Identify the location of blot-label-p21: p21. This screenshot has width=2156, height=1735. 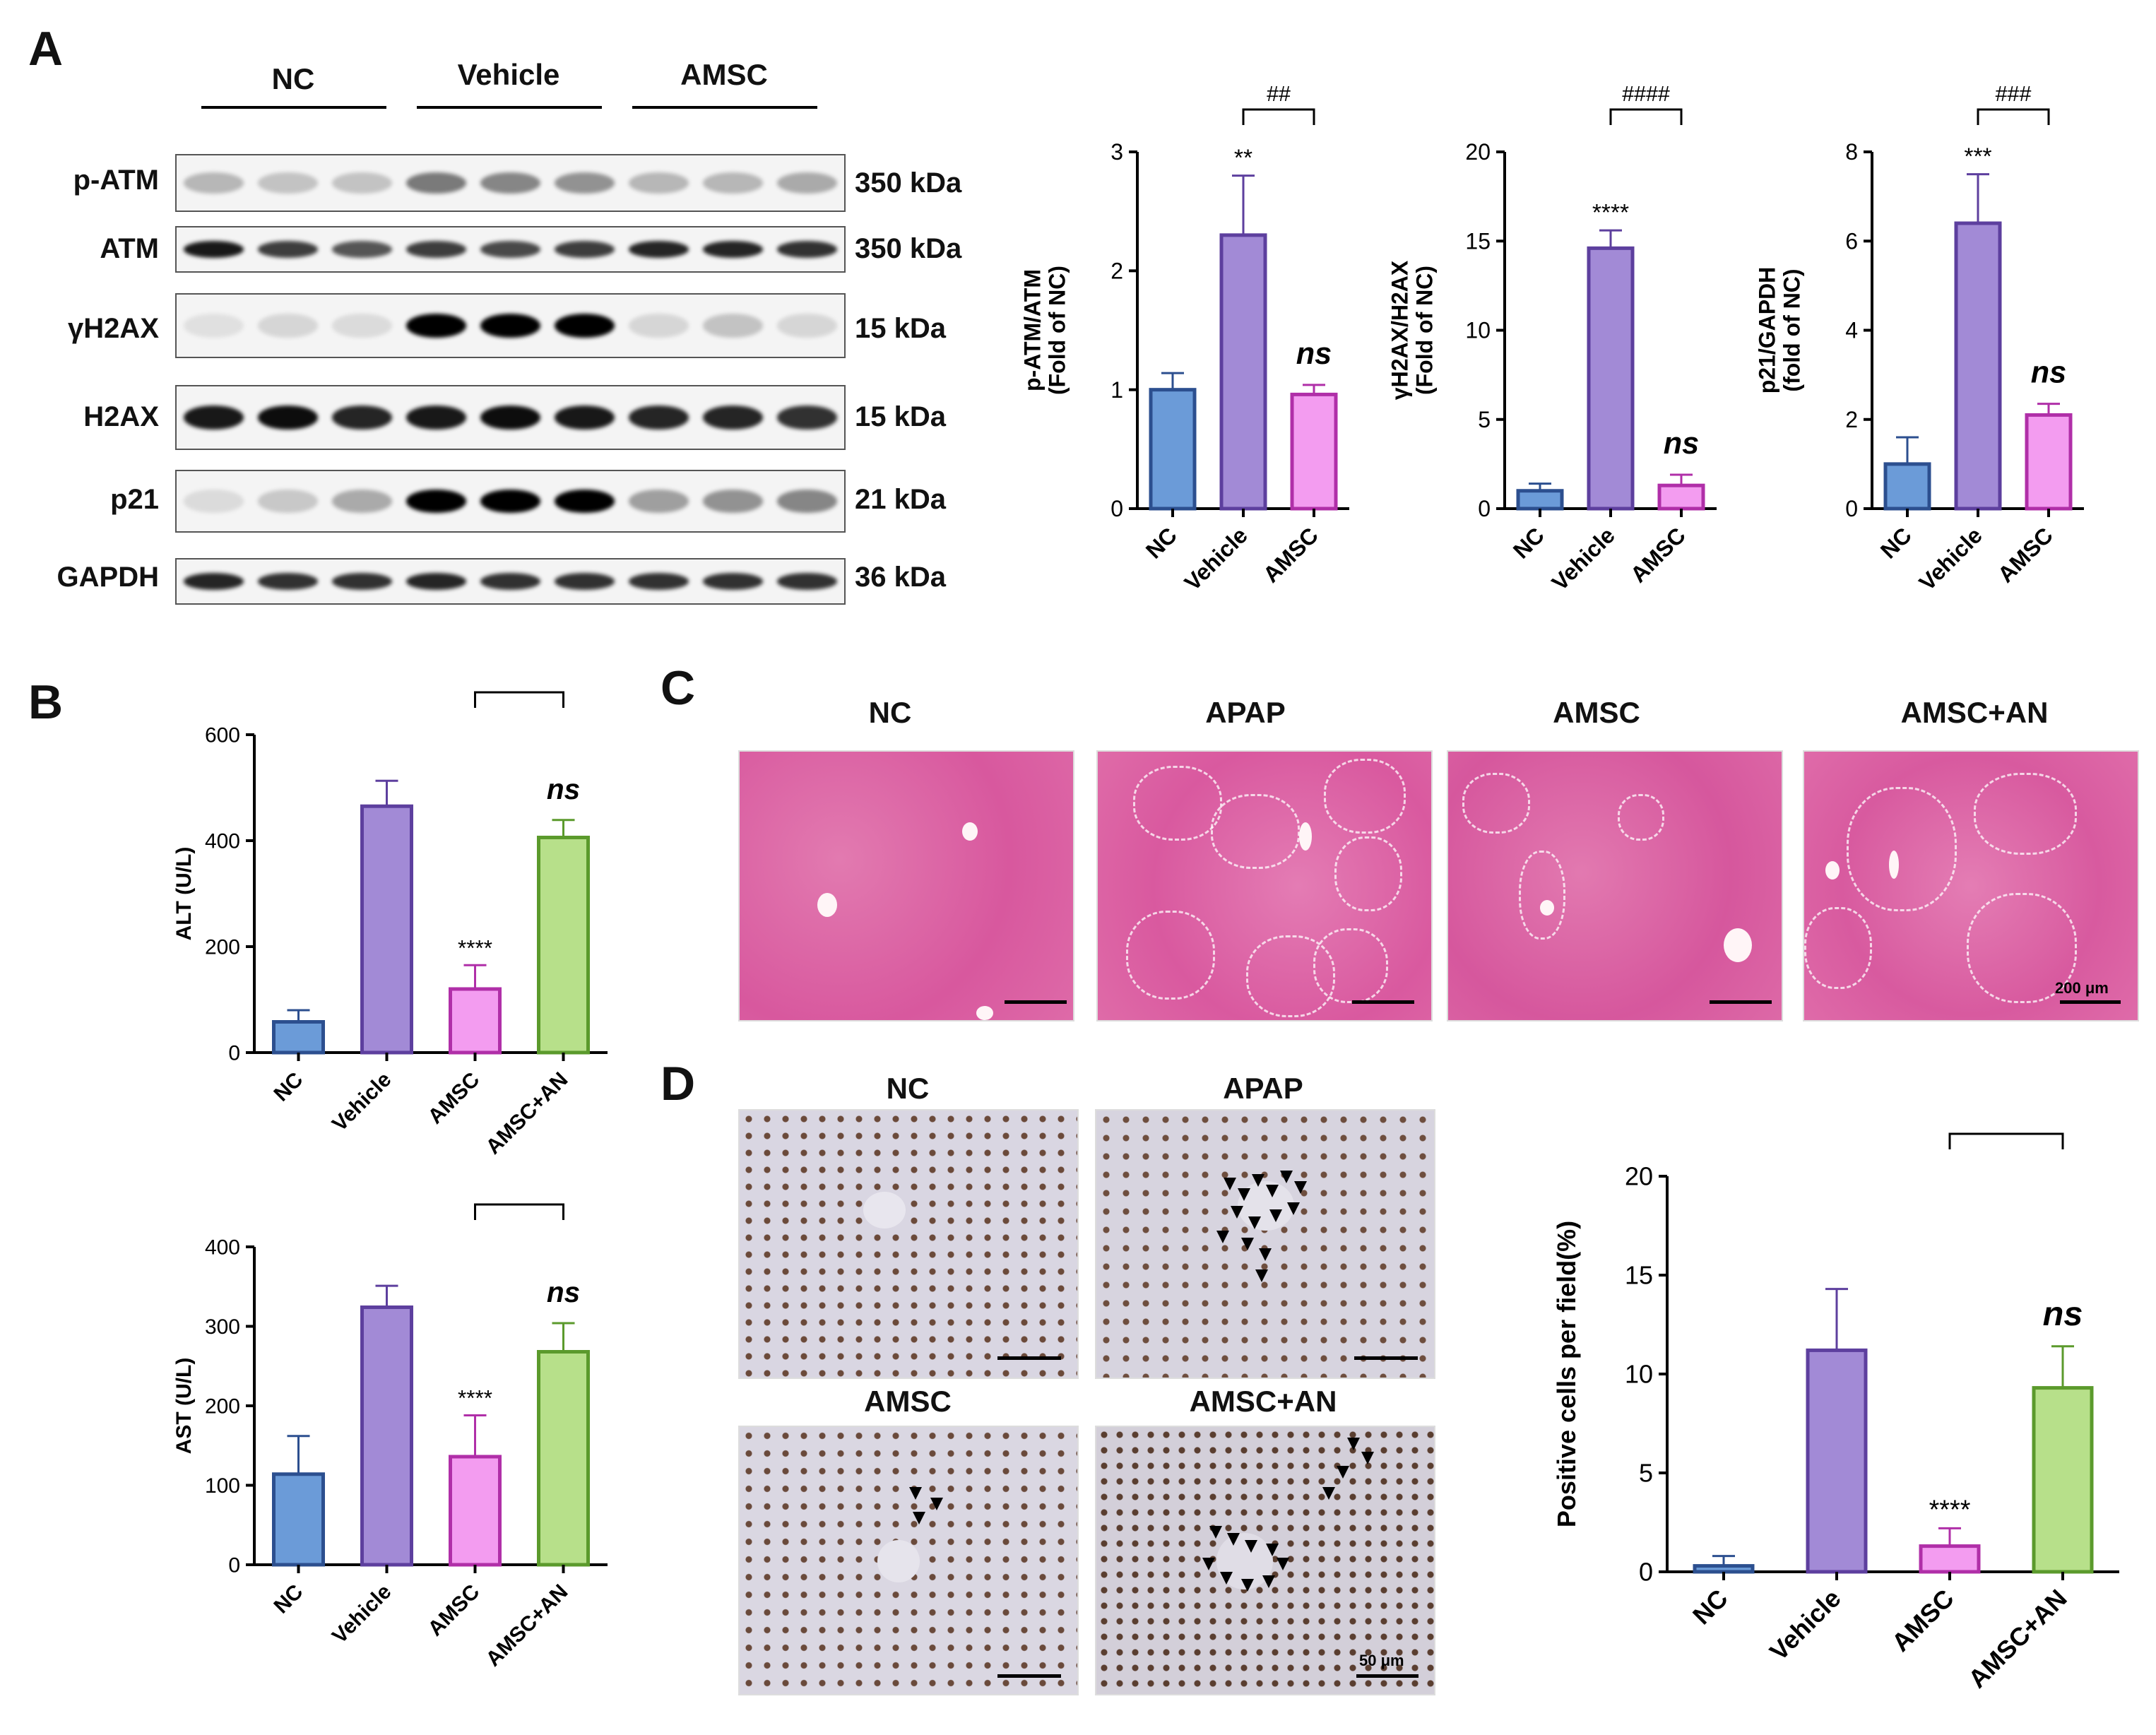
(134, 499).